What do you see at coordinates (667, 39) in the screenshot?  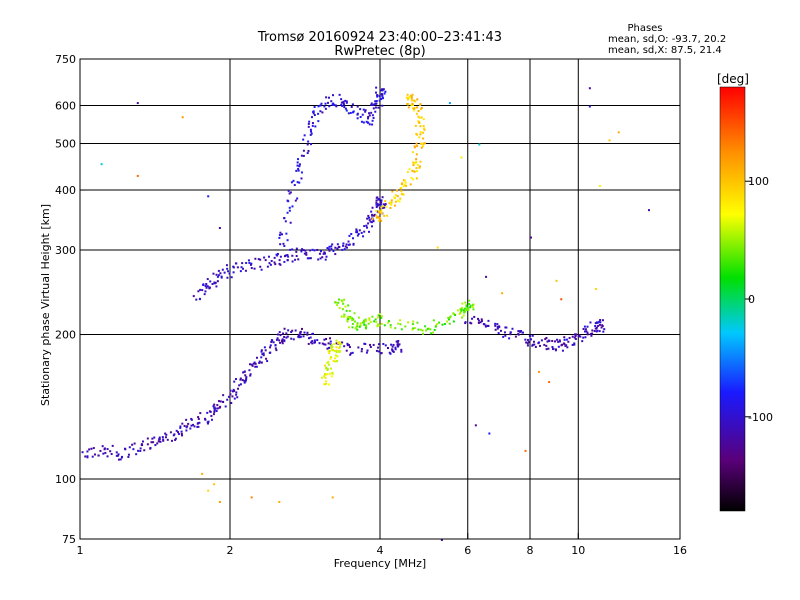 I see `stats-line-o: mean, sd,O: -93.7, 20.2` at bounding box center [667, 39].